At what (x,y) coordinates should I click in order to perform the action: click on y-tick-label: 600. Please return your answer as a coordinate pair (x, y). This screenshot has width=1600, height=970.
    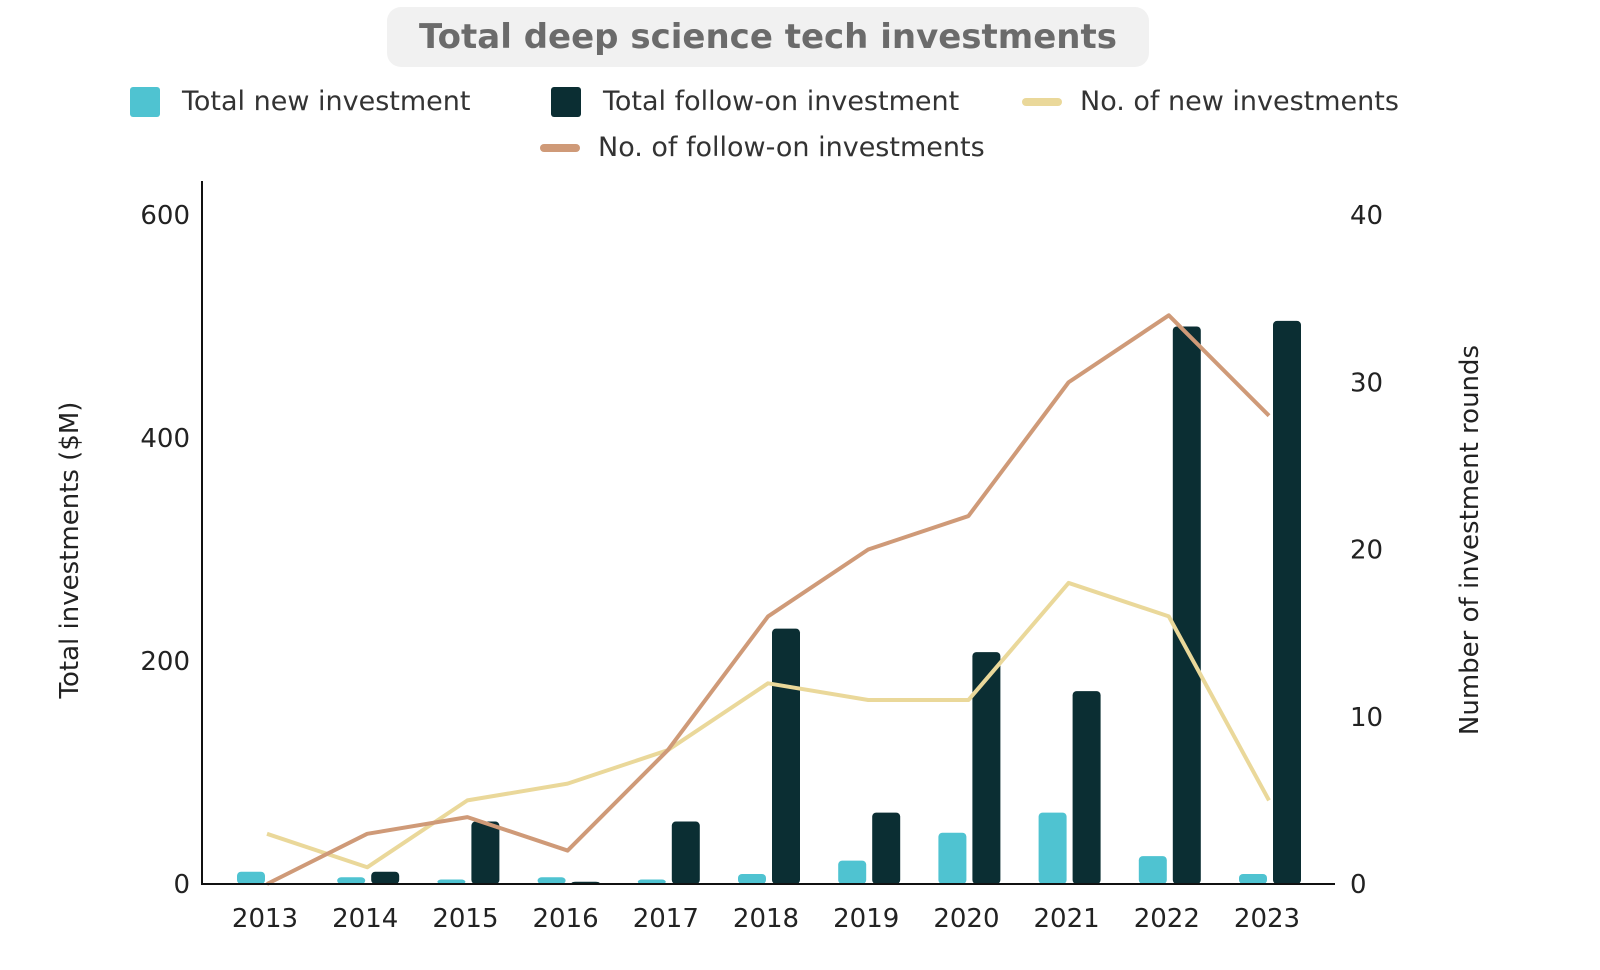
    Looking at the image, I should click on (165, 216).